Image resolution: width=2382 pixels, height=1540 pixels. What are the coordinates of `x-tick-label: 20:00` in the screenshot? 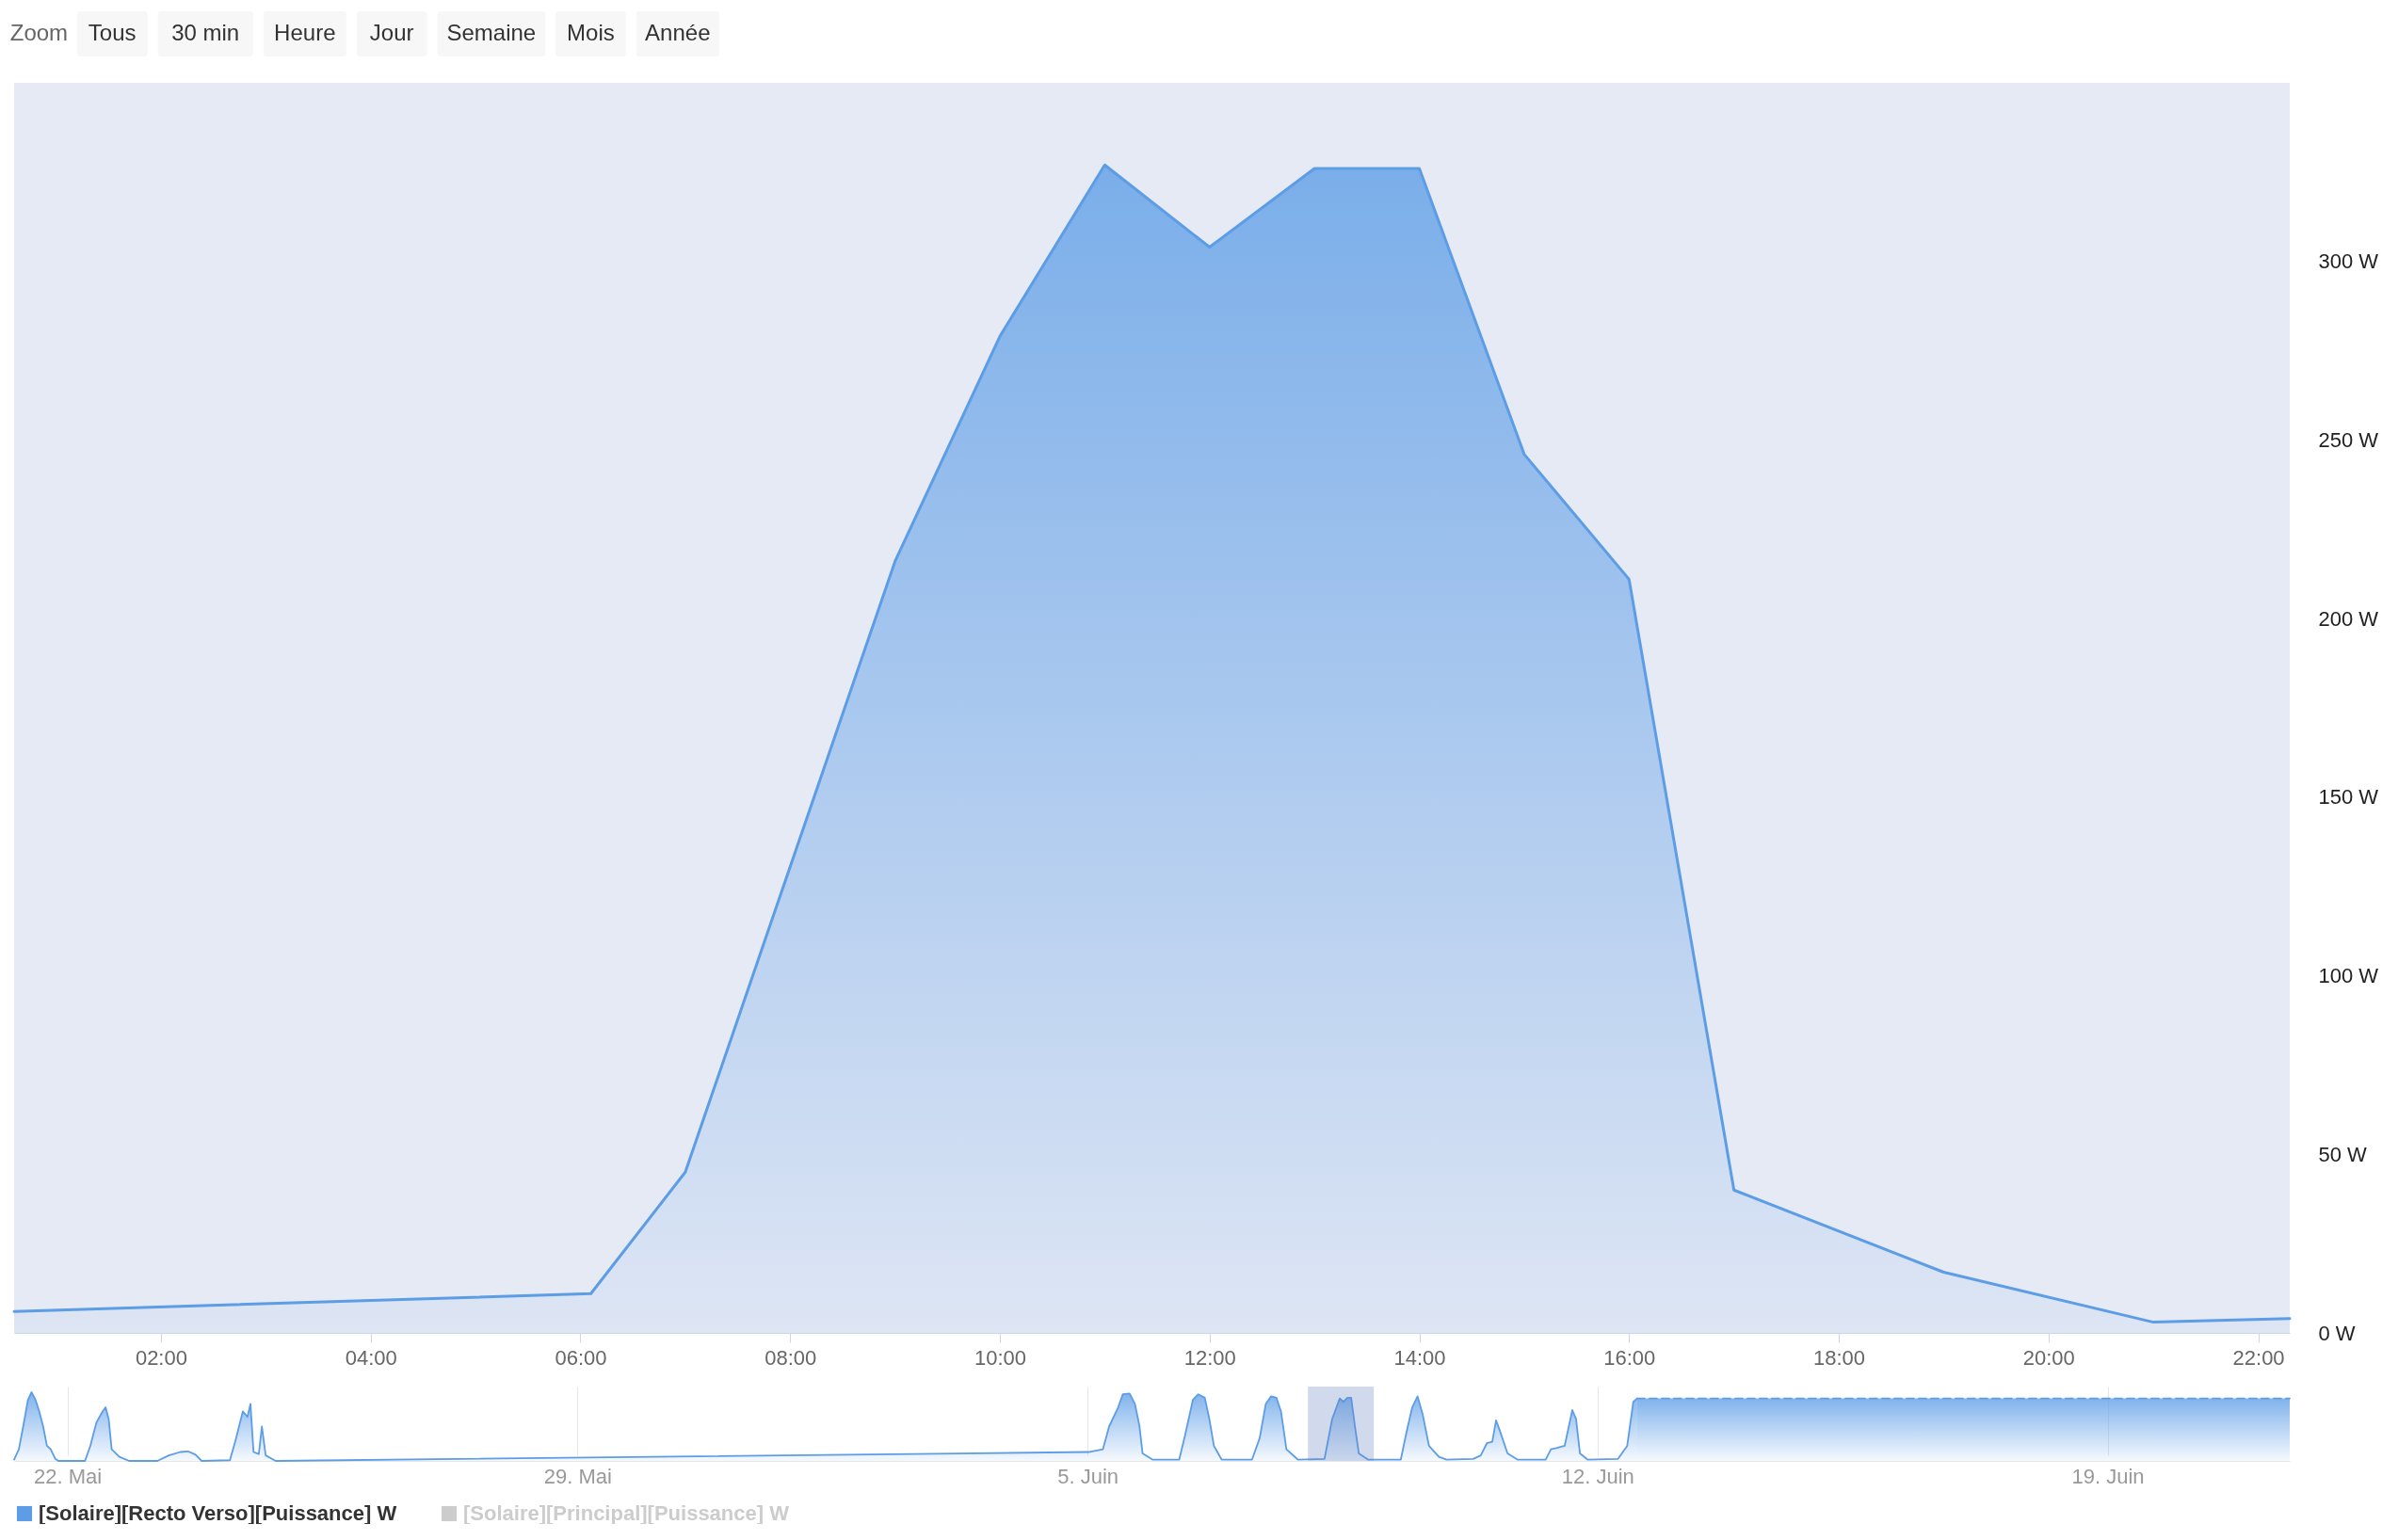 It's located at (2048, 1357).